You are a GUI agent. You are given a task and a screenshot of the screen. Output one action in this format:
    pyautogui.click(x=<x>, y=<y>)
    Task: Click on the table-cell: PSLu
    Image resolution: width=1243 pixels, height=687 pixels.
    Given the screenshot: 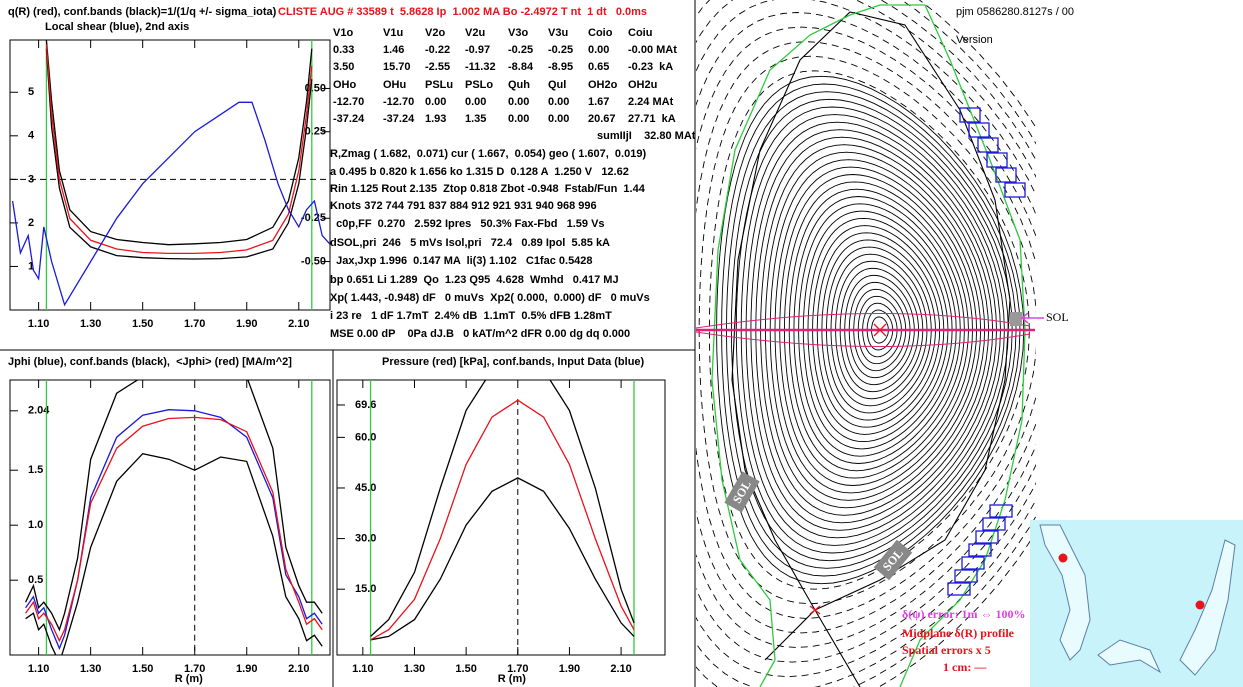 What is the action you would take?
    pyautogui.click(x=439, y=85)
    